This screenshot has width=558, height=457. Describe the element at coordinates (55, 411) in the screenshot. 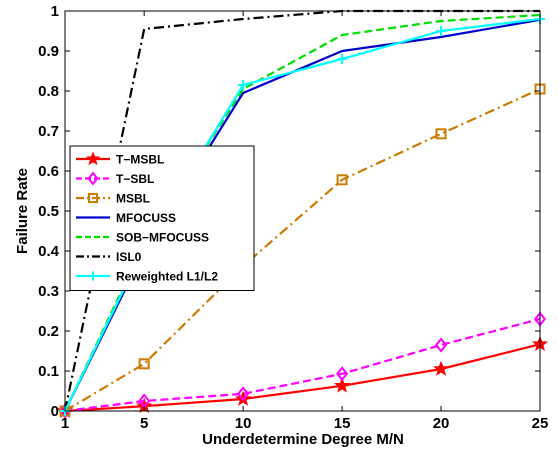

I see `y-tick-label: 0` at that location.